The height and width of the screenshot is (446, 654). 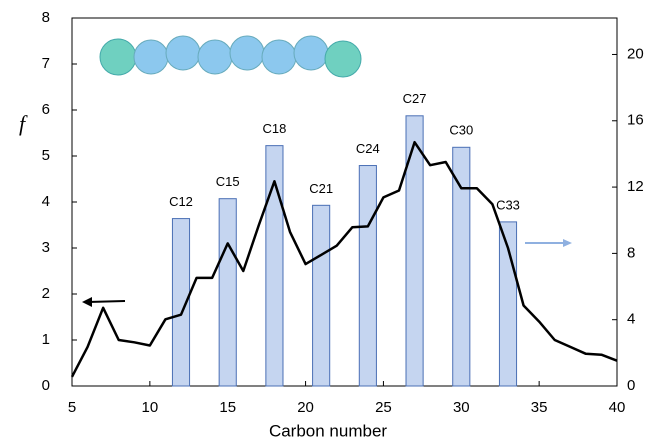 I want to click on x-tick-label: 30, so click(x=461, y=407).